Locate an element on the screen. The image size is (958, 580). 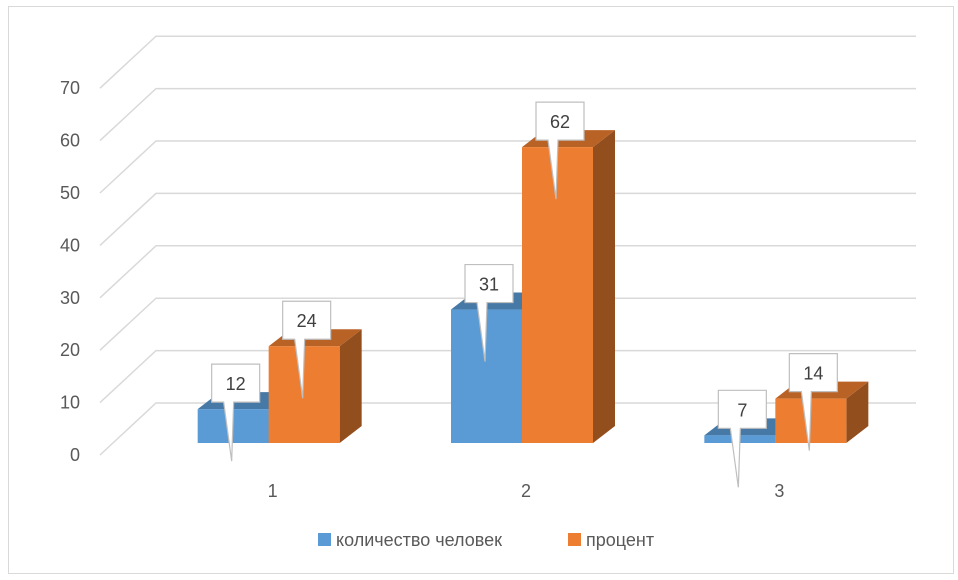
y-tick-label: 60 is located at coordinates (70, 141).